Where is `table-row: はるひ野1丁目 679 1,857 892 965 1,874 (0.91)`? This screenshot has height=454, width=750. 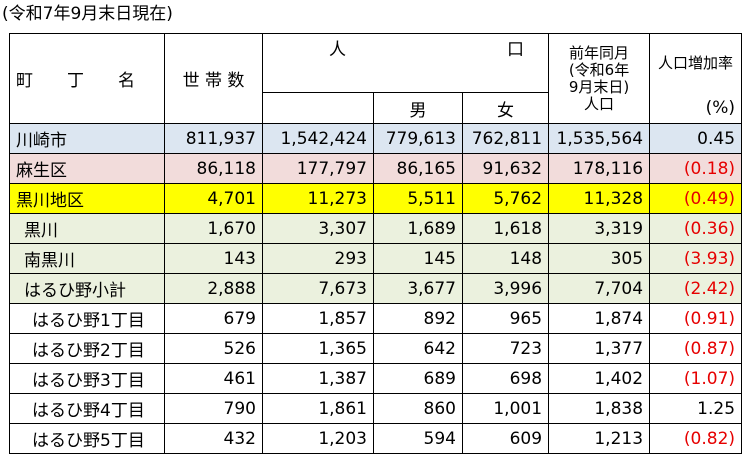 table-row: はるひ野1丁目 679 1,857 892 965 1,874 (0.91) is located at coordinates (376, 318).